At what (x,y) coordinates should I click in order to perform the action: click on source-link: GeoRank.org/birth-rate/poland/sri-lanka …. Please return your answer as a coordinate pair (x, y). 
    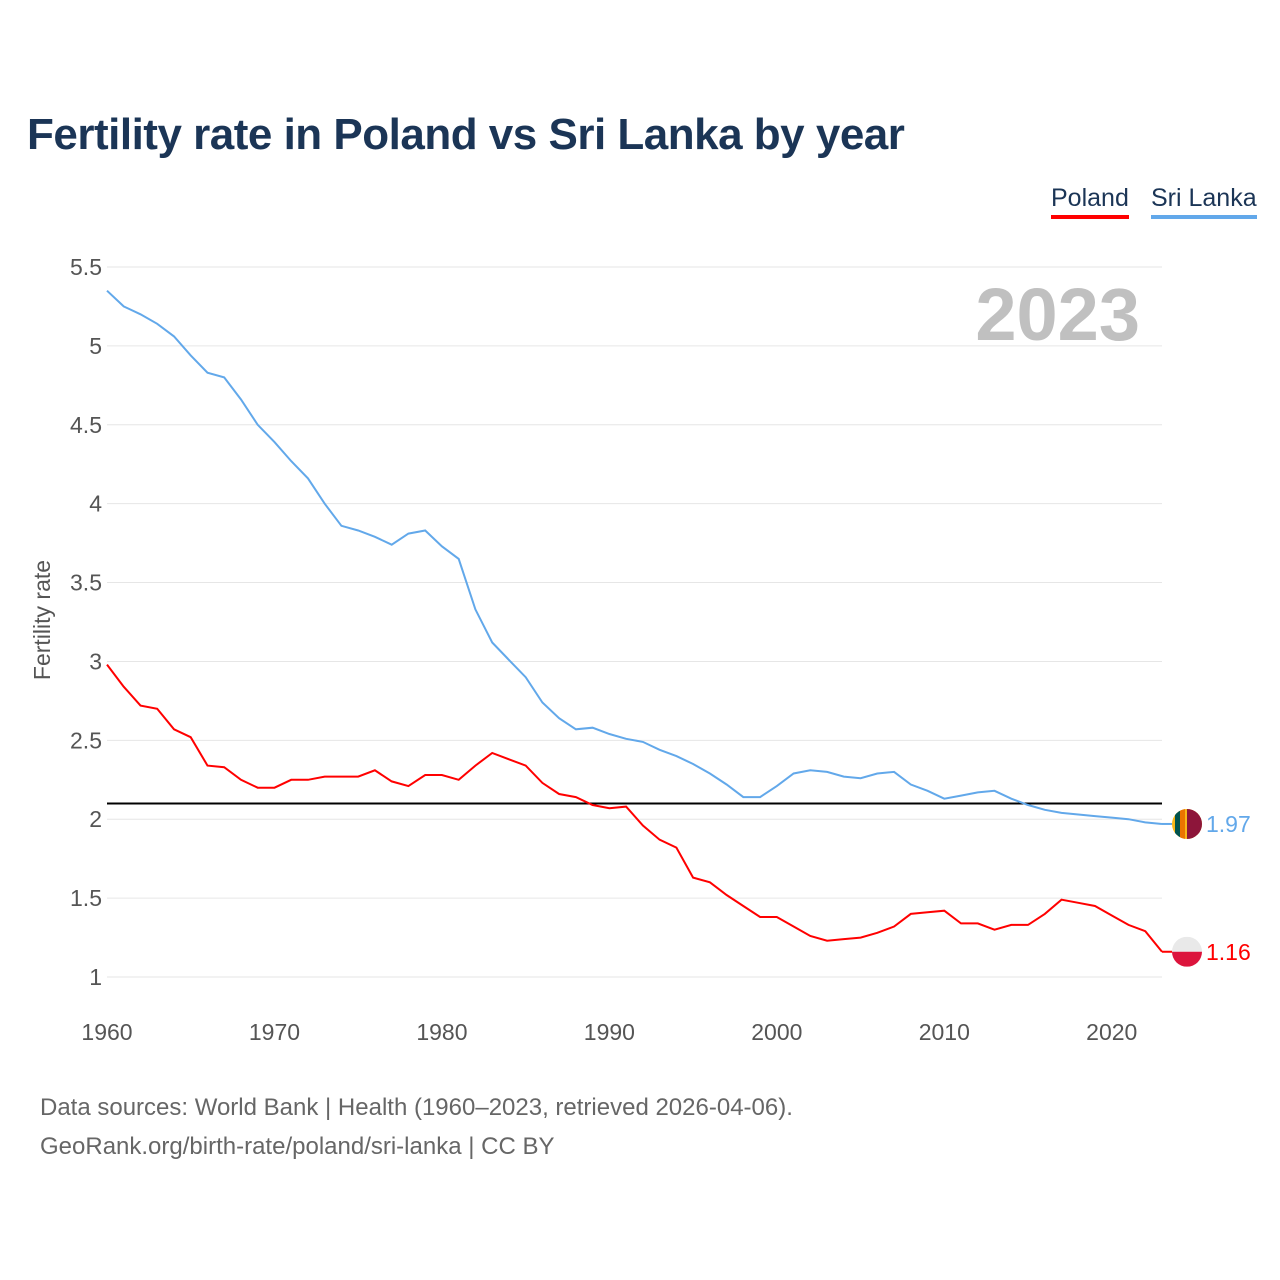
    Looking at the image, I should click on (297, 1146).